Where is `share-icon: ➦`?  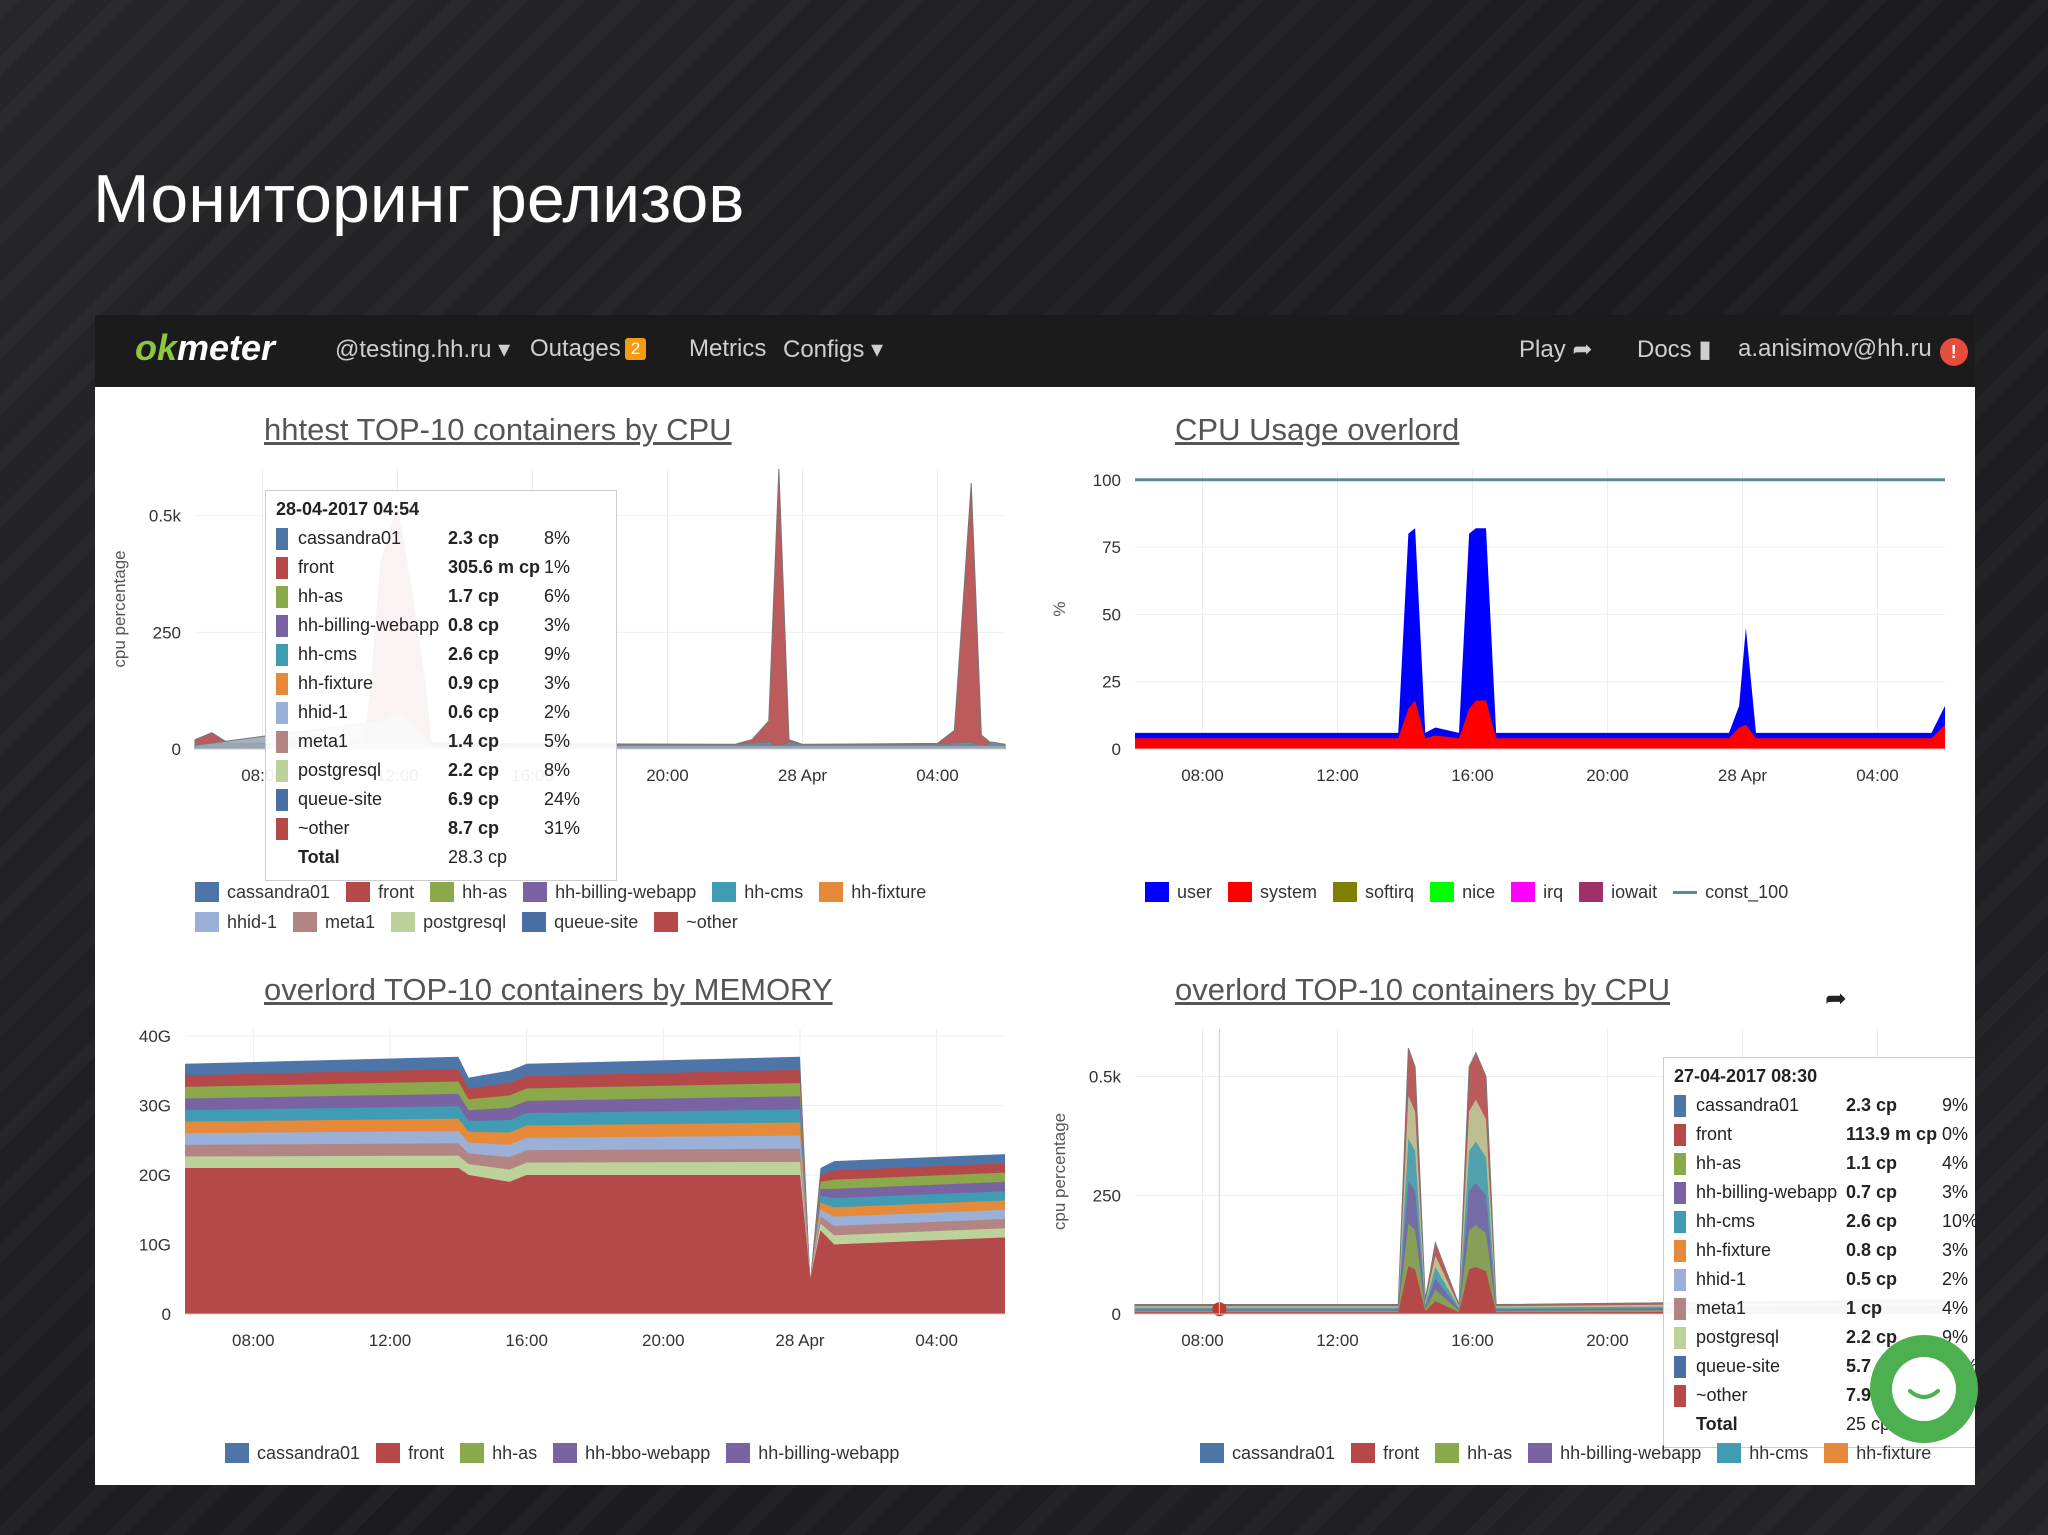
share-icon: ➦ is located at coordinates (1836, 998).